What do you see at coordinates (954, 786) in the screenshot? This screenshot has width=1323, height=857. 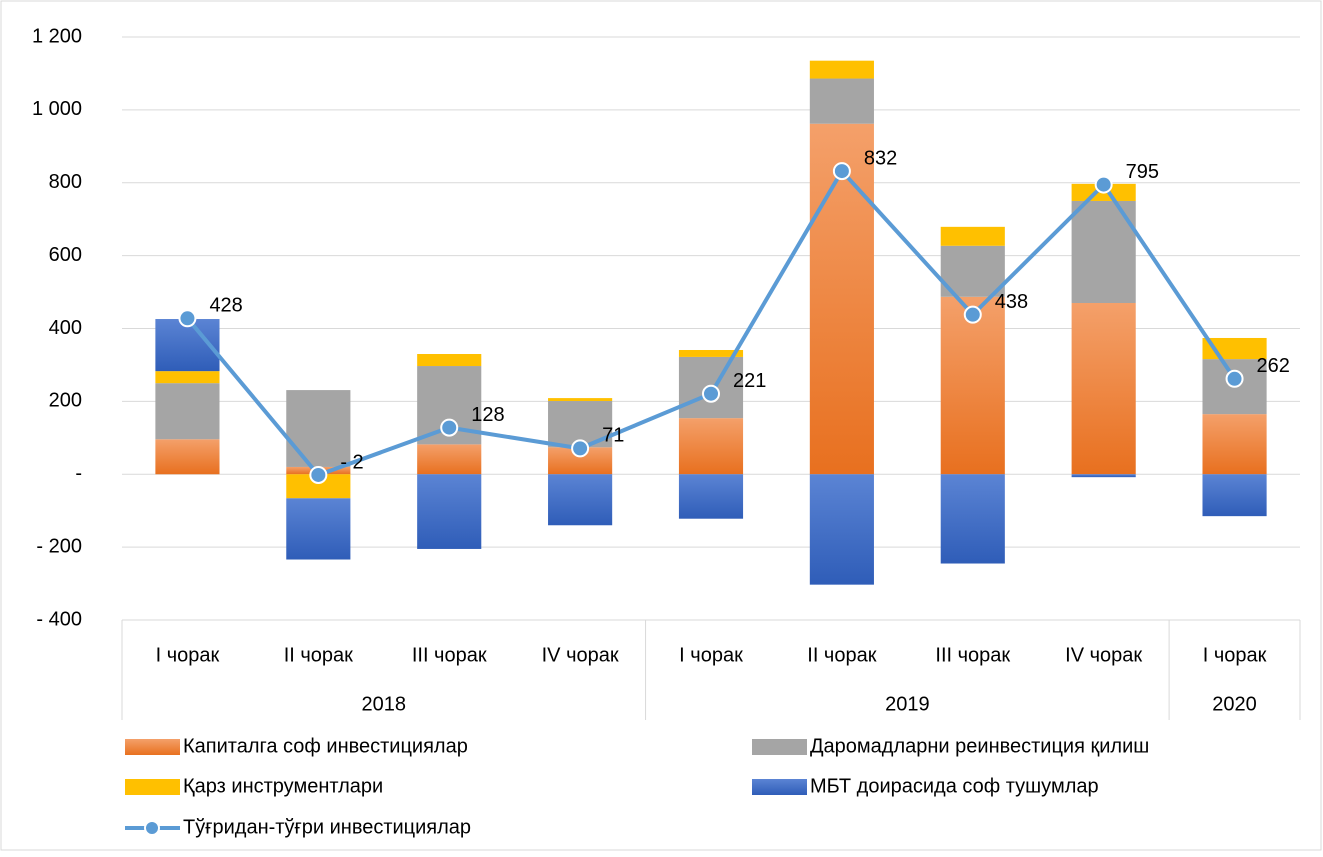 I see `legend-label: МБТ доирасида соф тушумлар` at bounding box center [954, 786].